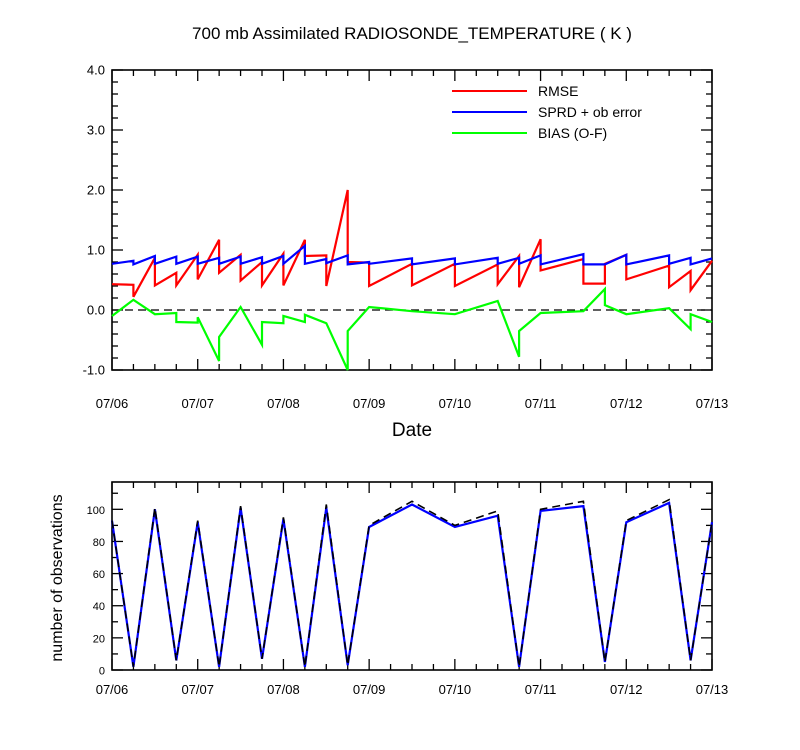 This screenshot has height=750, width=800. Describe the element at coordinates (626, 689) in the screenshot. I see `bottom-x-tick-label: 07/12` at that location.